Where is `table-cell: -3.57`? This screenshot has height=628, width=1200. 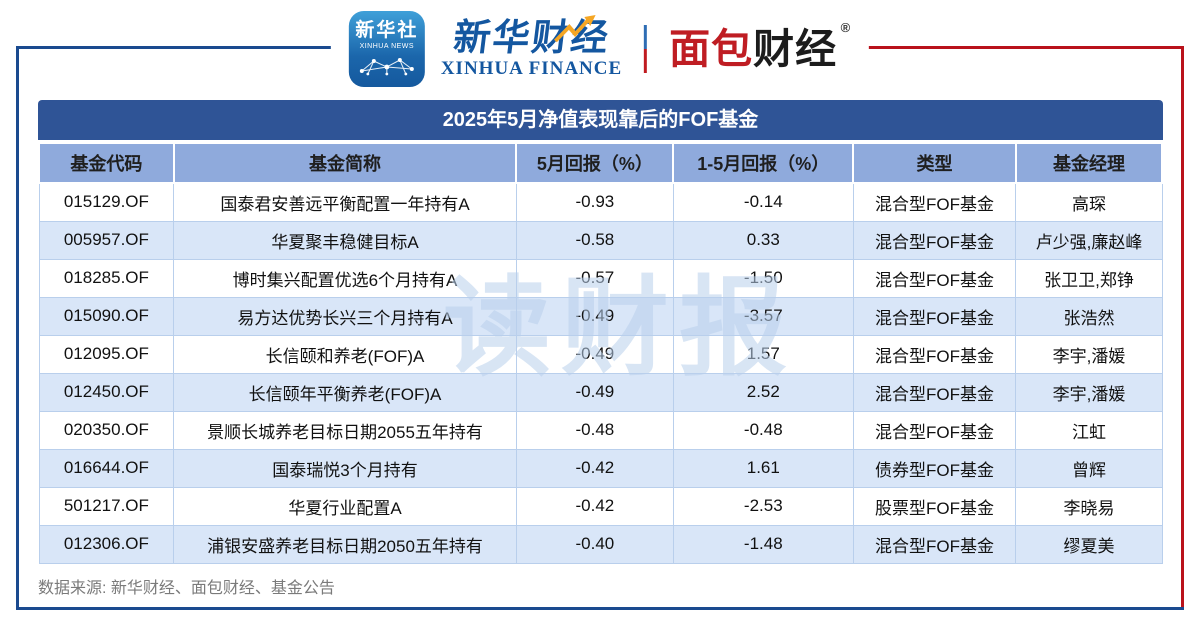 table-cell: -3.57 is located at coordinates (763, 316).